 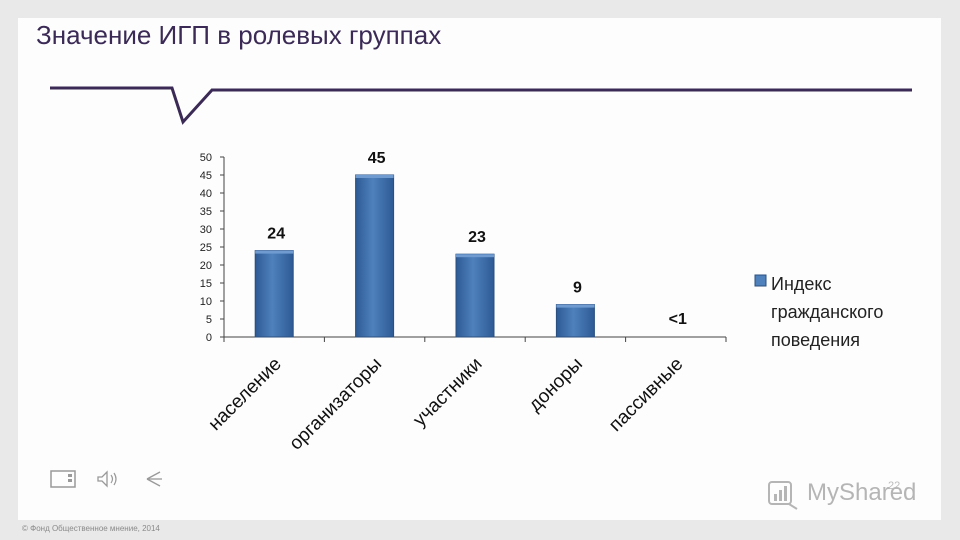 I want to click on y-tick-label: 40, so click(x=206, y=194).